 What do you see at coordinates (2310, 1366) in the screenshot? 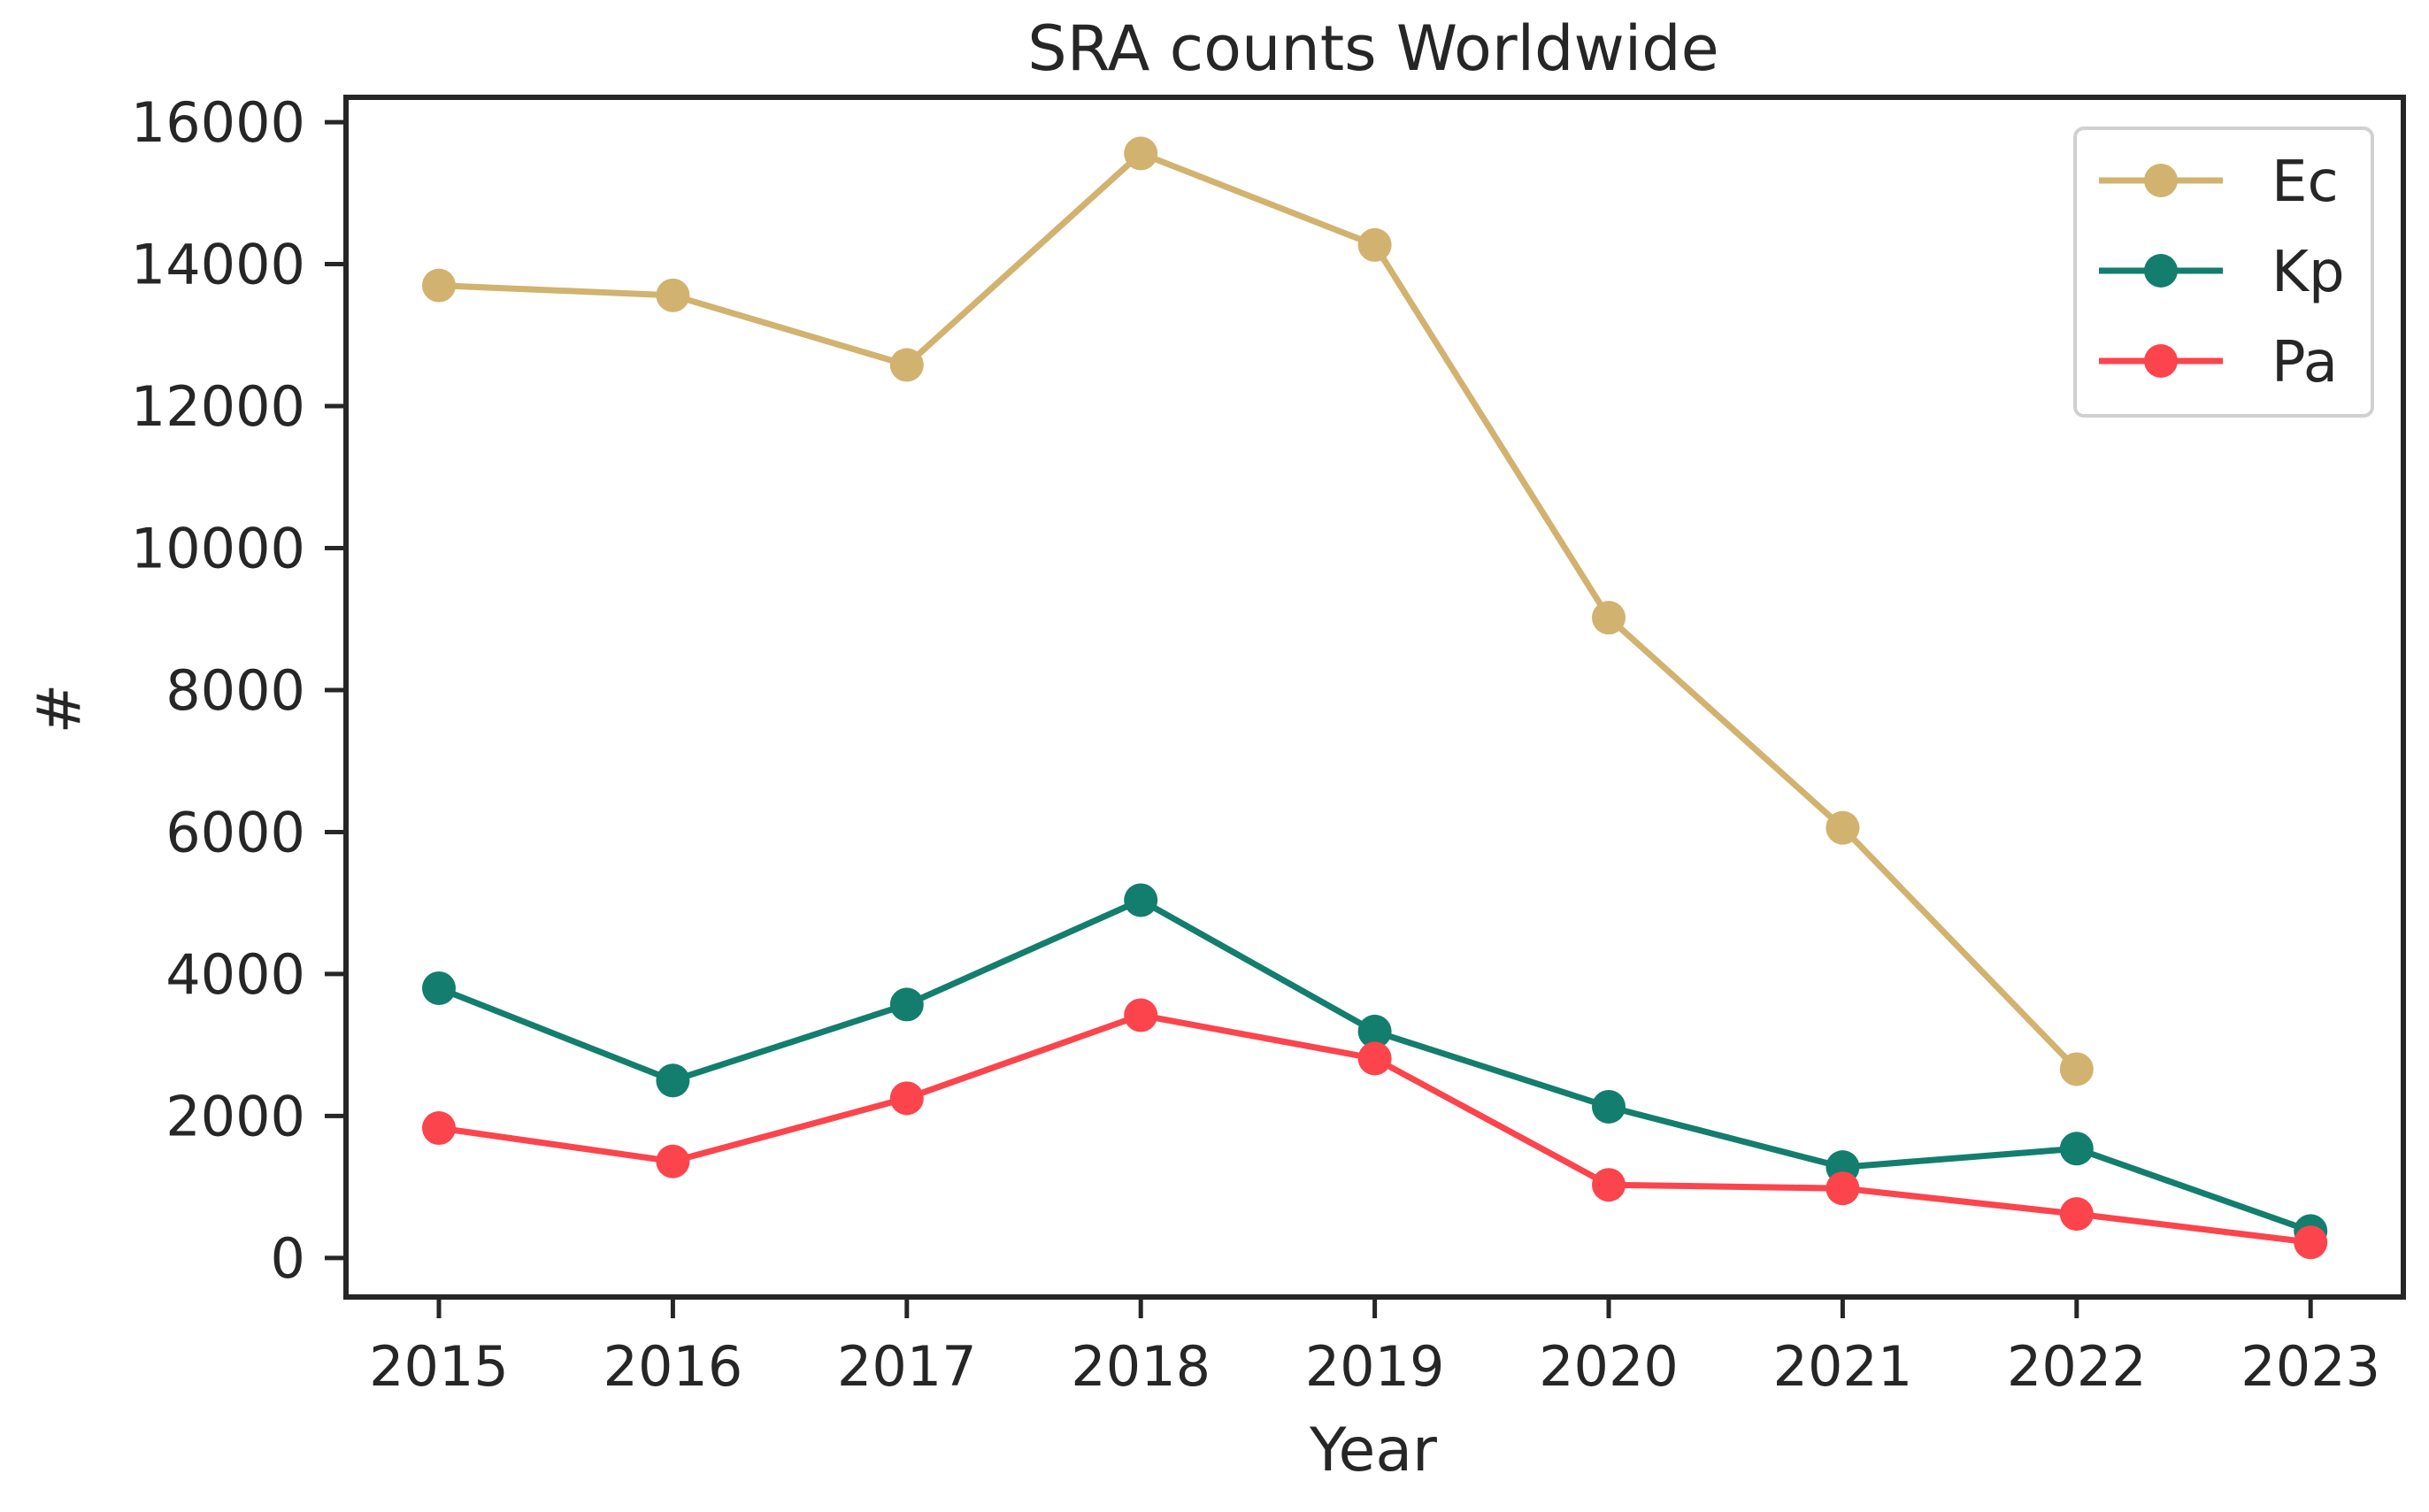
I see `x-tick-label: 2023` at bounding box center [2310, 1366].